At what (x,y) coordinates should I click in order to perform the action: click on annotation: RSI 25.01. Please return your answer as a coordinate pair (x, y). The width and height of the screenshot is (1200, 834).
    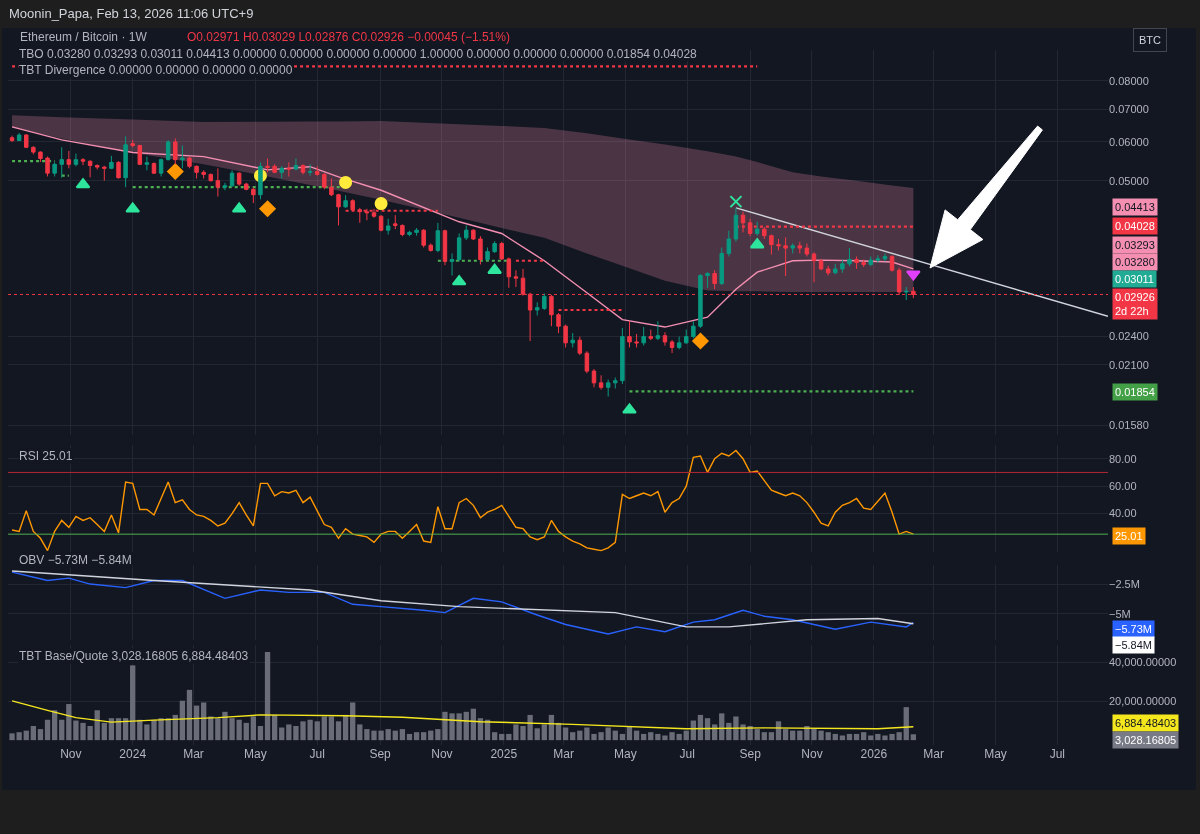
    Looking at the image, I should click on (46, 456).